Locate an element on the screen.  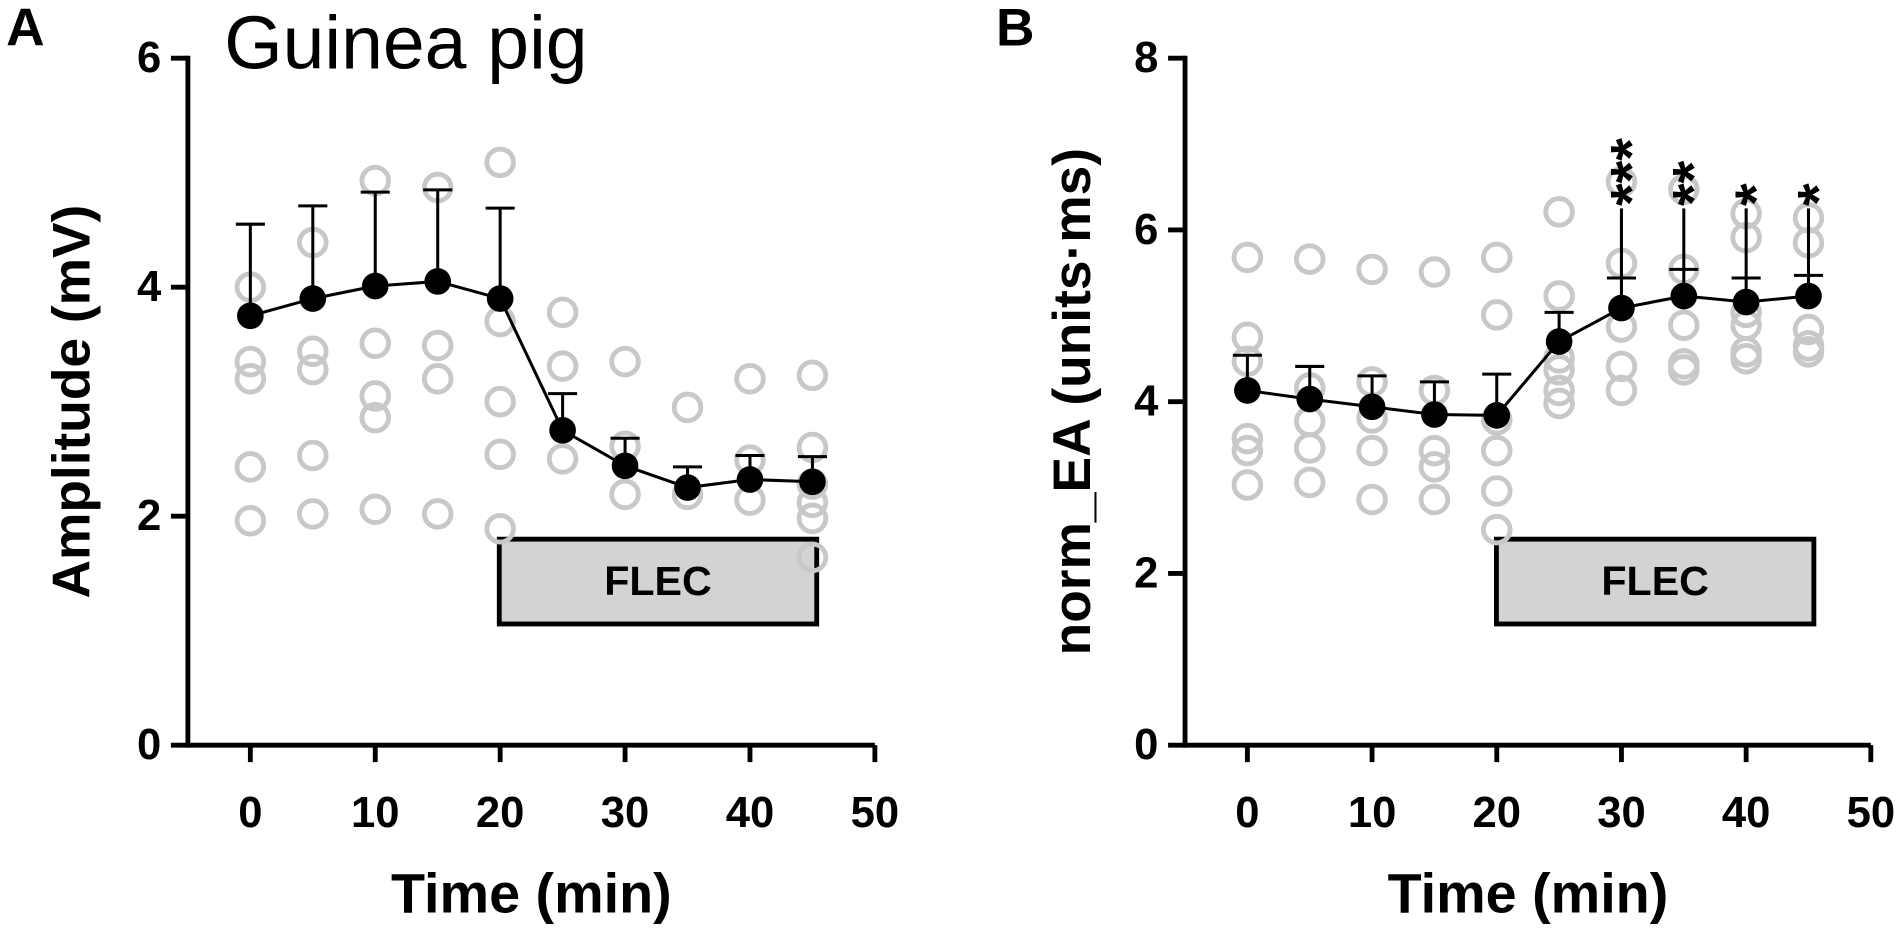
x-tick-label: 40 is located at coordinates (750, 813).